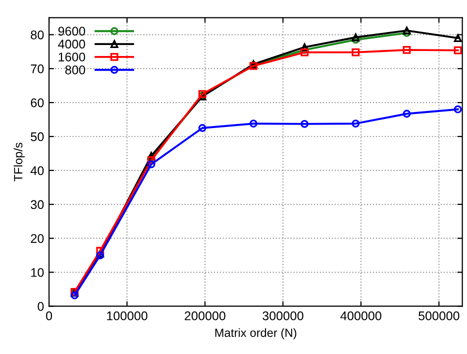 The height and width of the screenshot is (354, 467). What do you see at coordinates (19, 162) in the screenshot?
I see `y-axis-title: TFlop/s` at bounding box center [19, 162].